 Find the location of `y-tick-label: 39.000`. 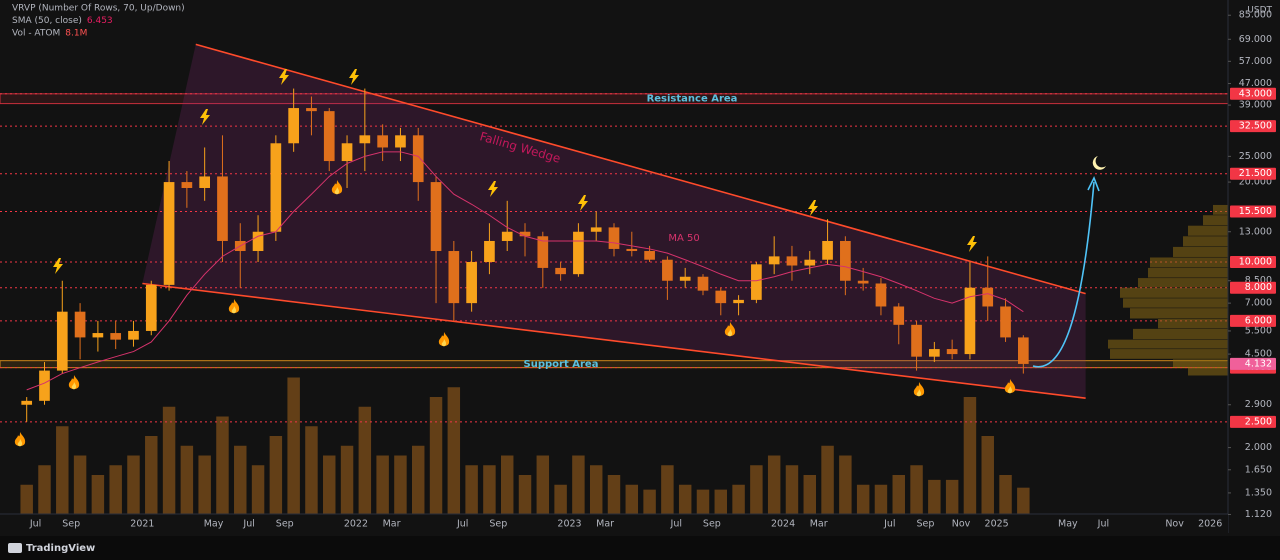

y-tick-label: 39.000 is located at coordinates (1255, 105).